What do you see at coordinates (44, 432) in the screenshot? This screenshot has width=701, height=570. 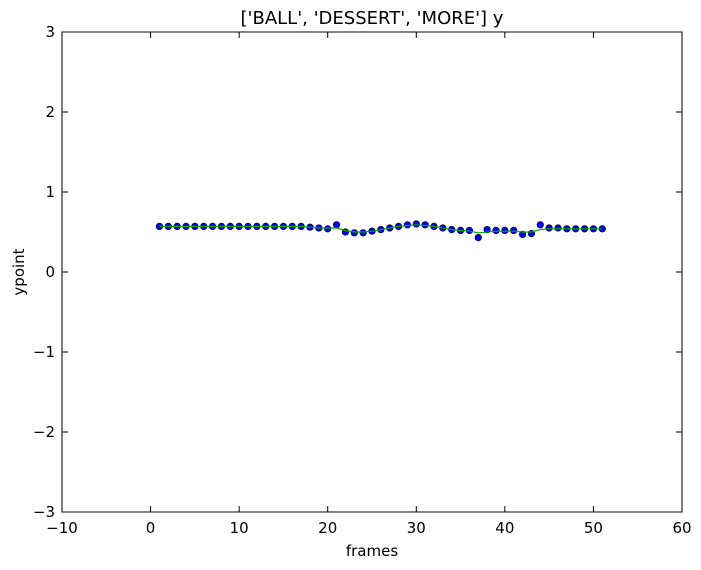 I see `y-tick-label: −2` at bounding box center [44, 432].